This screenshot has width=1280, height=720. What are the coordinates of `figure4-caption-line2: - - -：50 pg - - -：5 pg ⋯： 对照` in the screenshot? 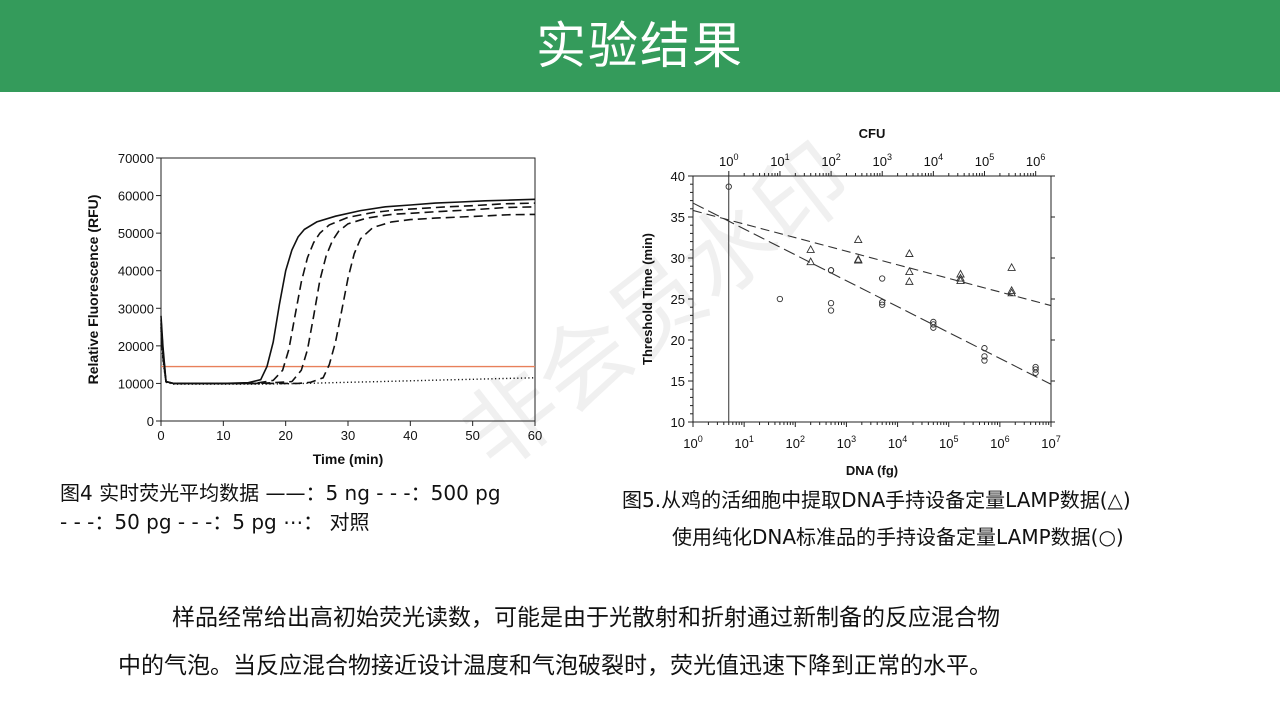 It's located at (215, 522).